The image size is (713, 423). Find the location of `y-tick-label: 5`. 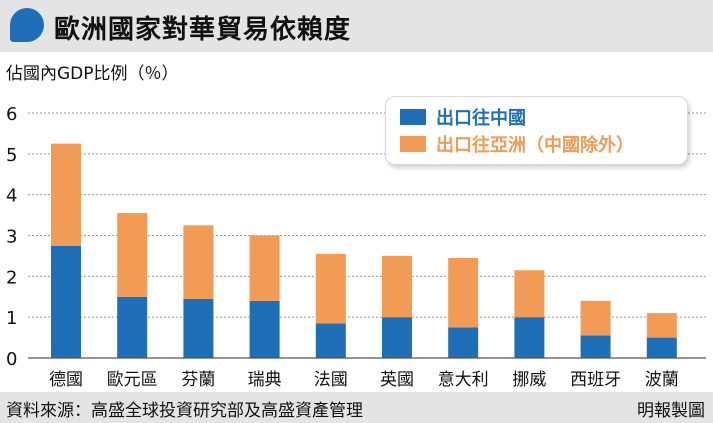

y-tick-label: 5 is located at coordinates (11, 155).